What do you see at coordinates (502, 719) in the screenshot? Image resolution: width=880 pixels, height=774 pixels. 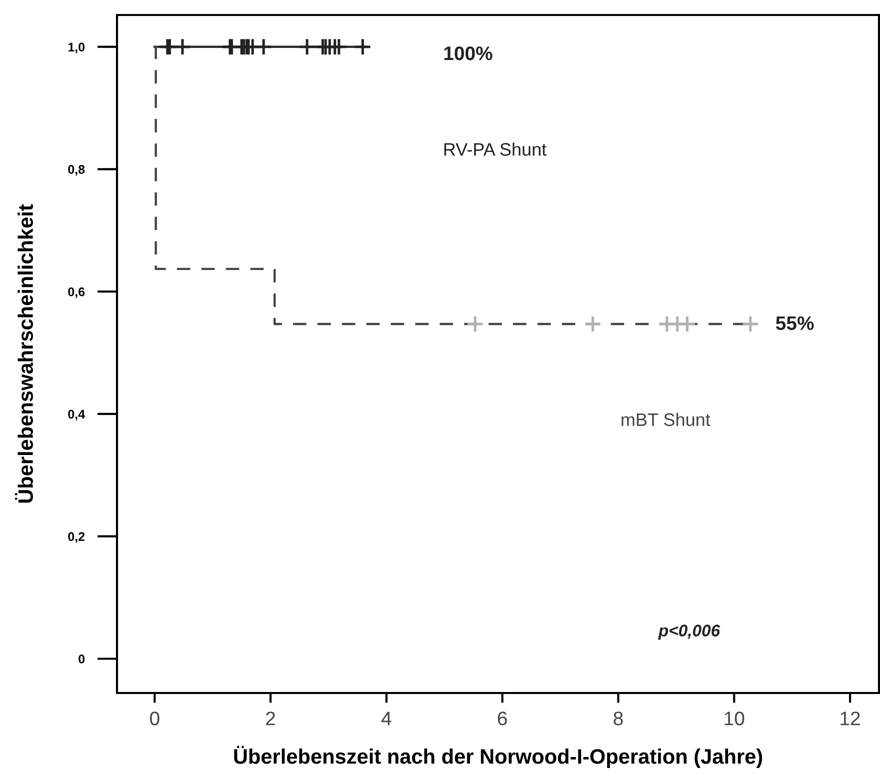 I see `x-tick-label: 6` at bounding box center [502, 719].